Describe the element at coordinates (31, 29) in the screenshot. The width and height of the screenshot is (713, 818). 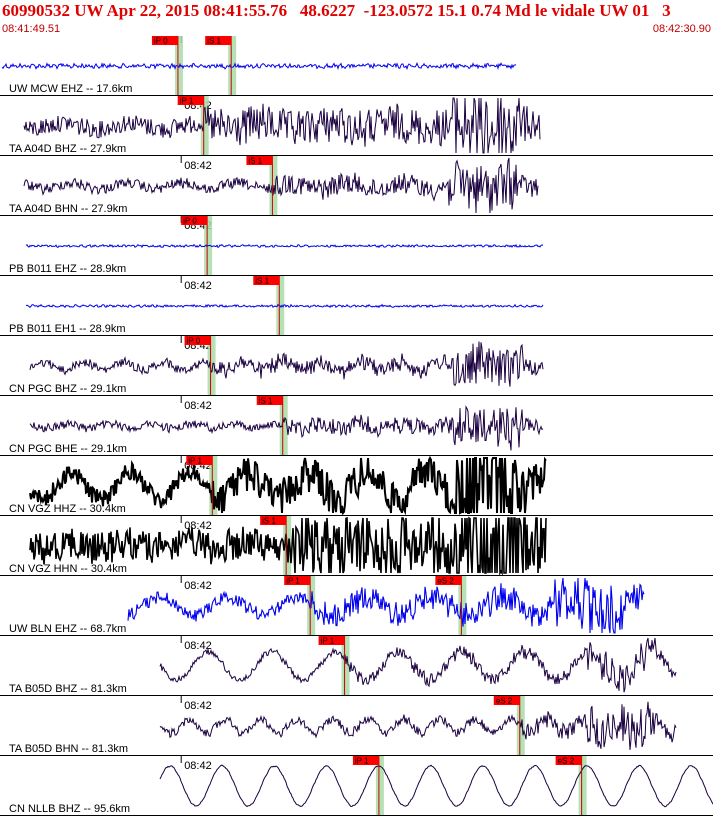
I see `start-time-label: 08:41:49.51` at that location.